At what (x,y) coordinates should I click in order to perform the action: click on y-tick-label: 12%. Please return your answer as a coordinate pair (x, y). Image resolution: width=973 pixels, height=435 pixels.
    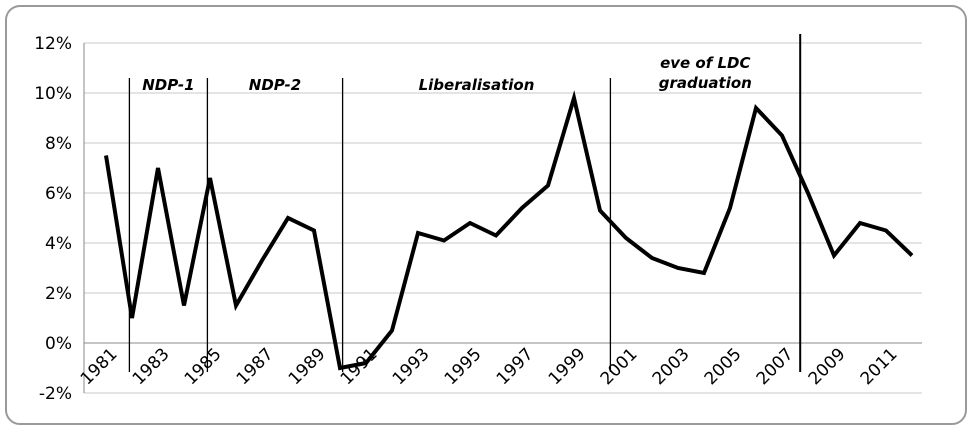
    Looking at the image, I should click on (53, 44).